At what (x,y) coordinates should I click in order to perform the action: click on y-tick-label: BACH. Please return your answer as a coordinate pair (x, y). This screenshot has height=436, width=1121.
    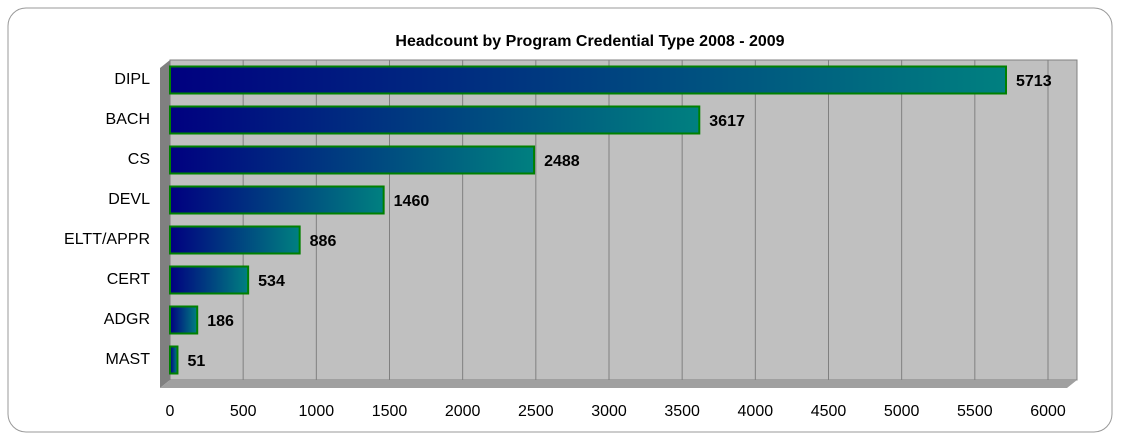
    Looking at the image, I should click on (128, 119).